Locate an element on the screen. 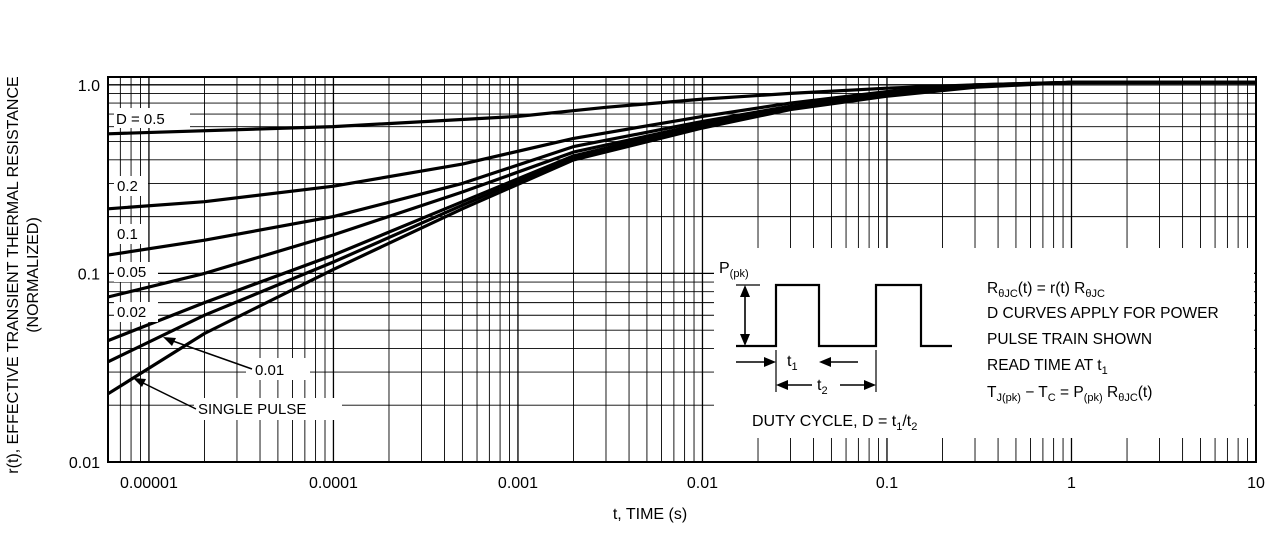  curve-label-single-pulse-leader is located at coordinates (167, 395).